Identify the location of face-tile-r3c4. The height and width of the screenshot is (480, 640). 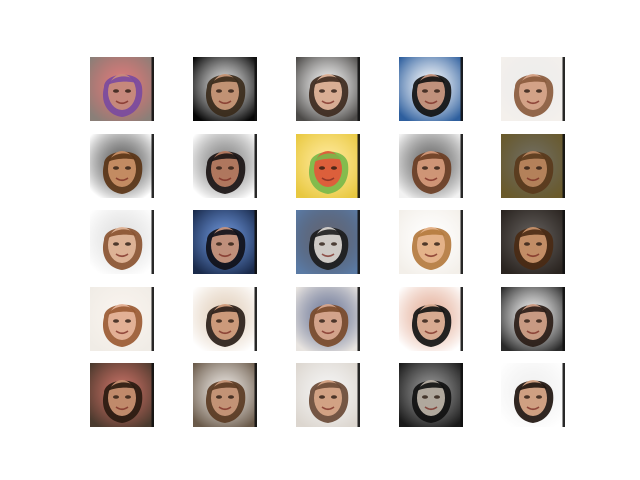
(431, 242).